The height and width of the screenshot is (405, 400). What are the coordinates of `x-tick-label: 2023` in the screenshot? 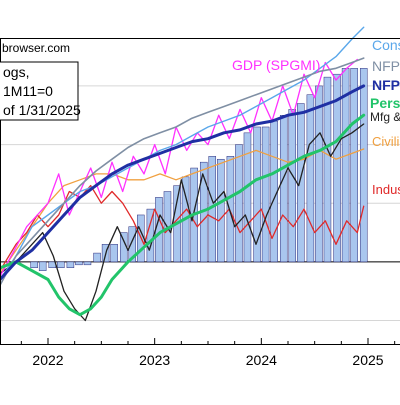 It's located at (154, 360).